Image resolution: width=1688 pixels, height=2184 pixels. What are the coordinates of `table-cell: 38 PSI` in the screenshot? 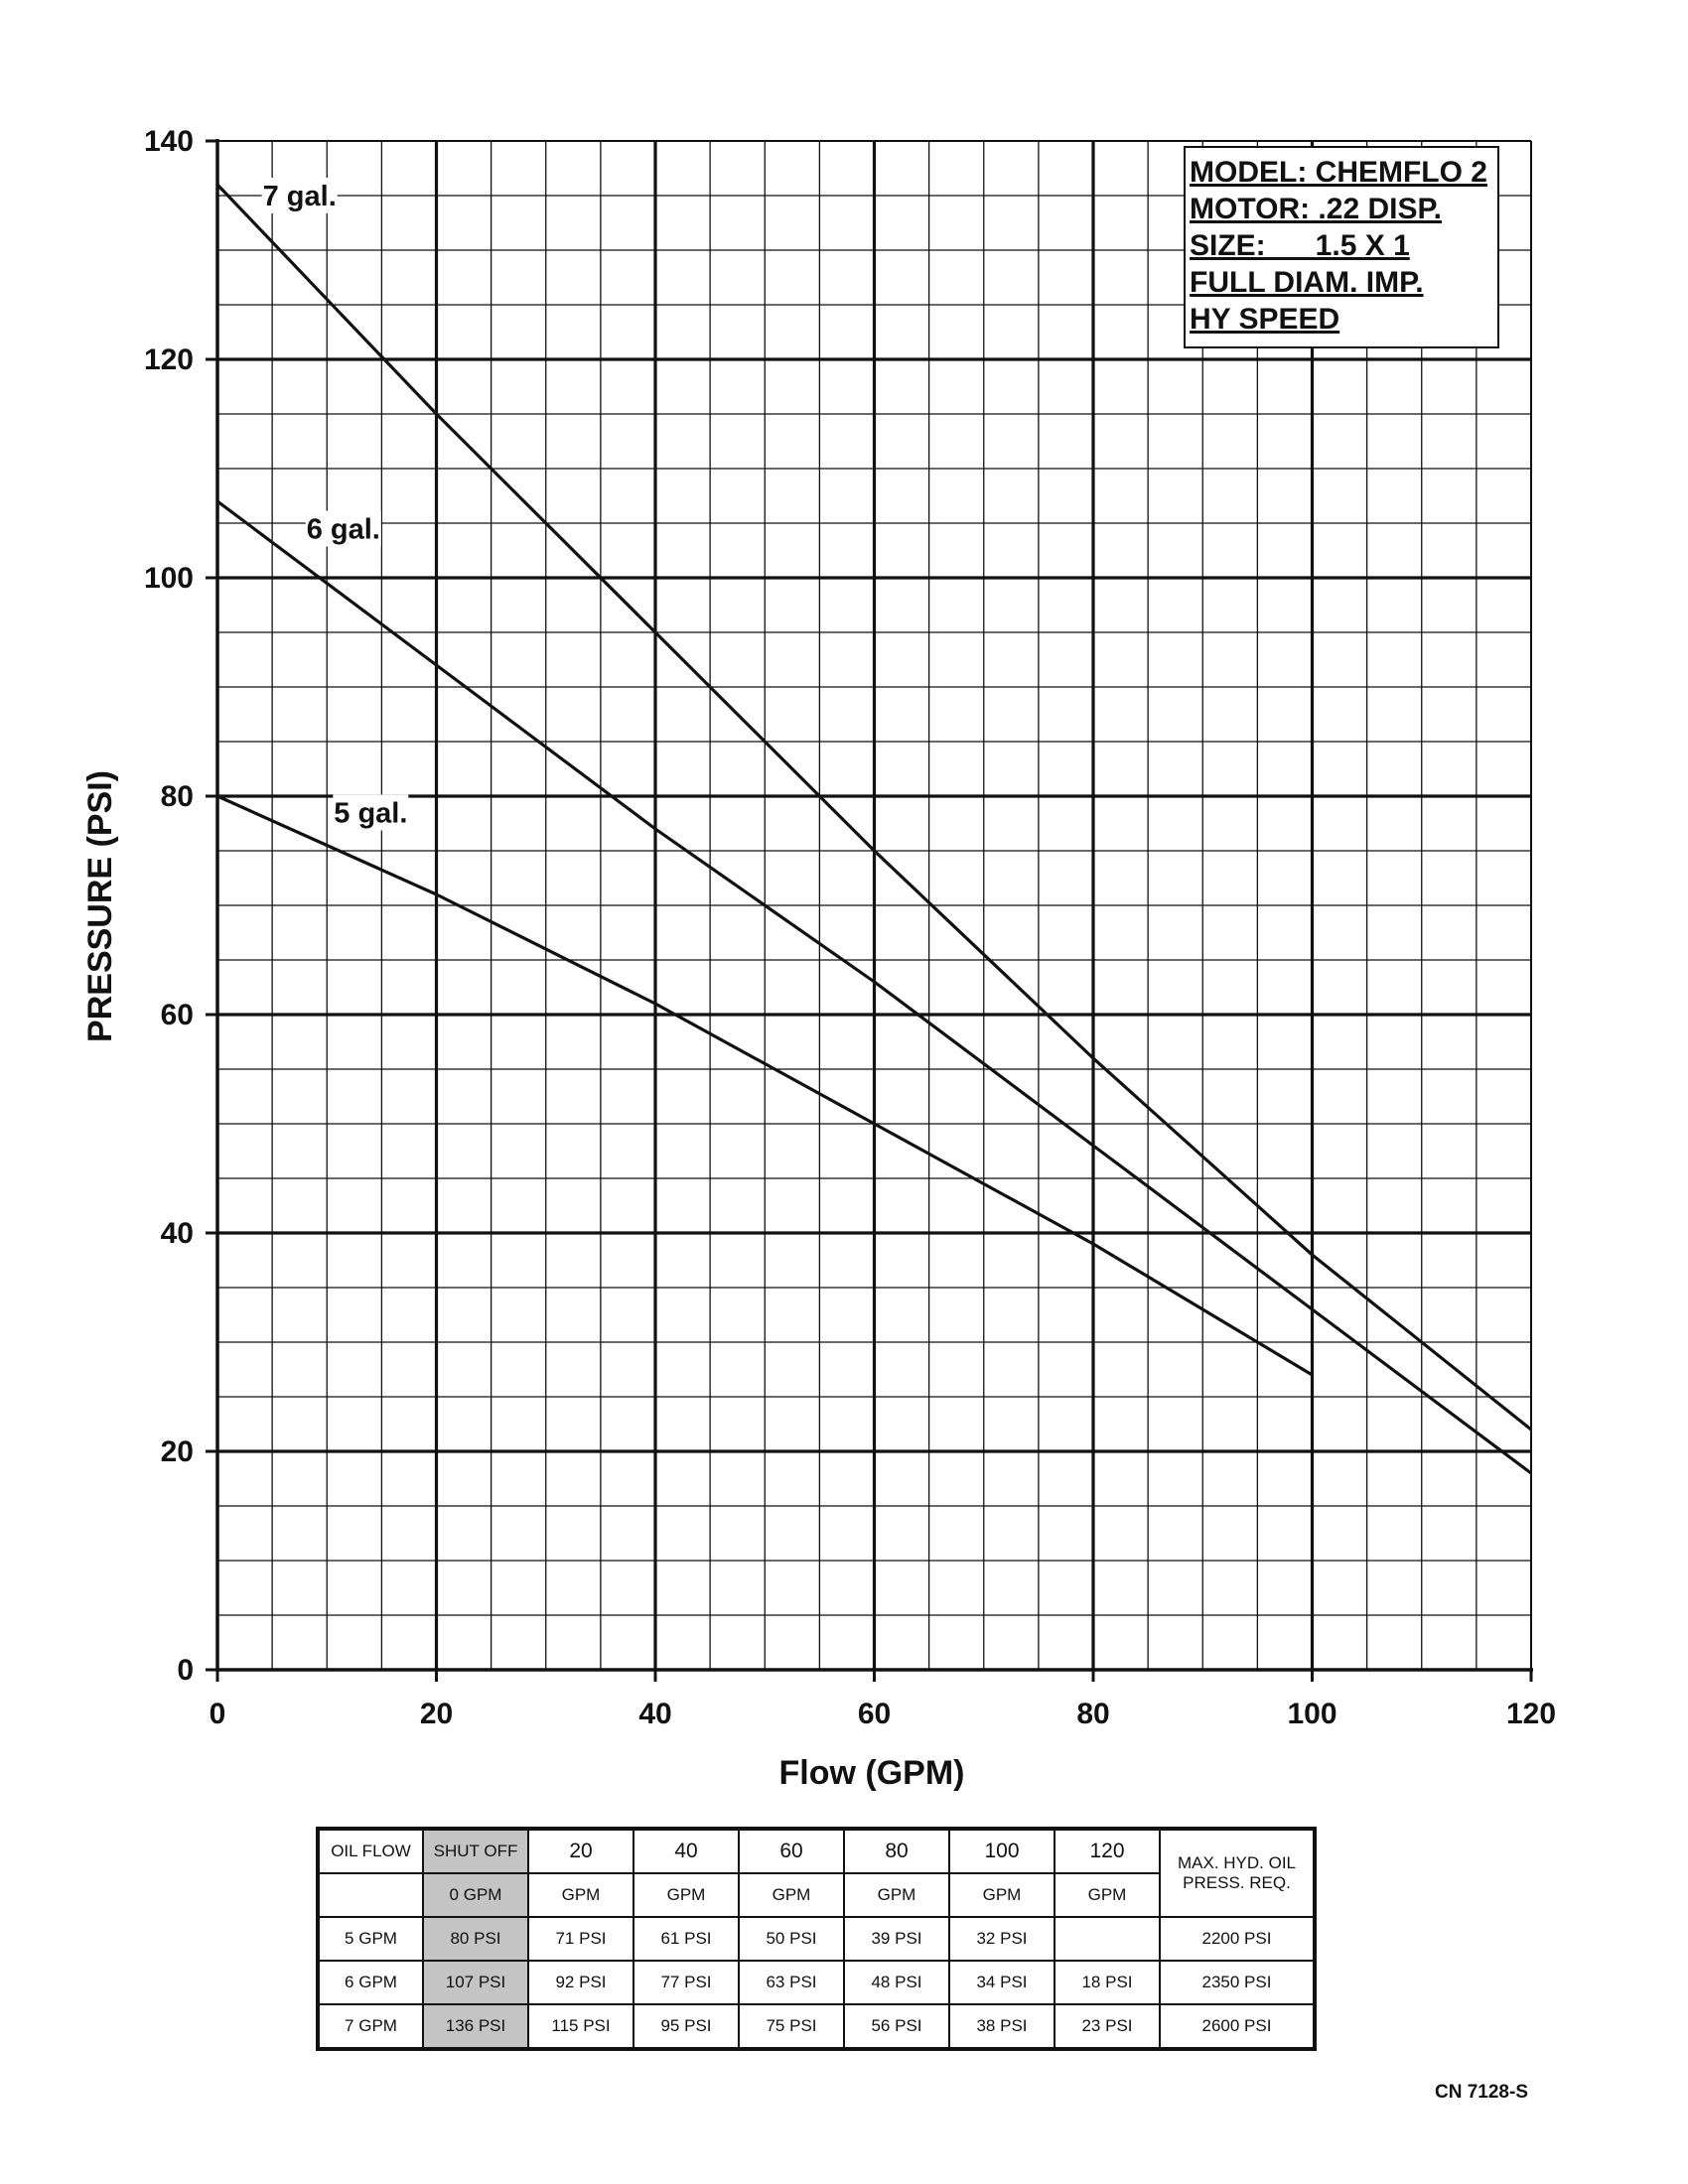 It's located at (1001, 2026).